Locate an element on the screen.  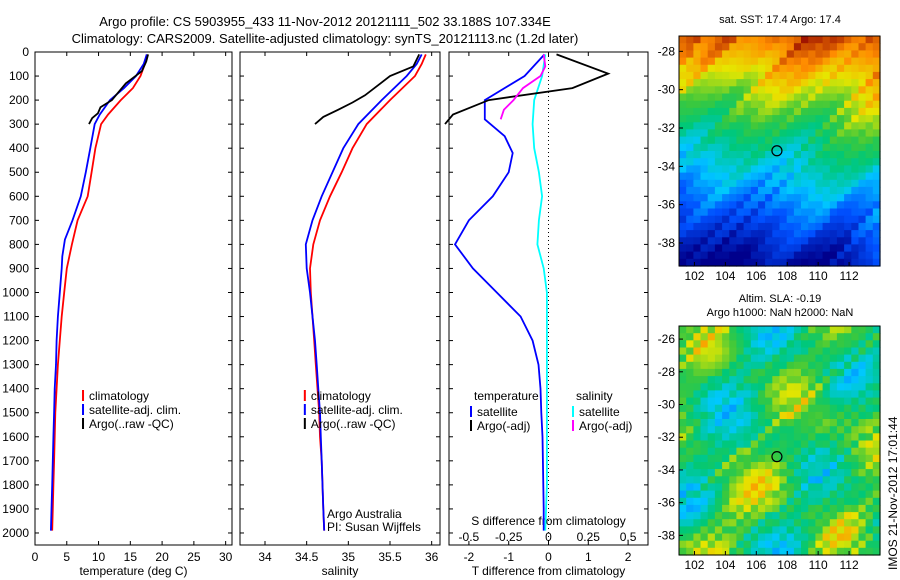
y-tick-label: 2000 is located at coordinates (15, 533).